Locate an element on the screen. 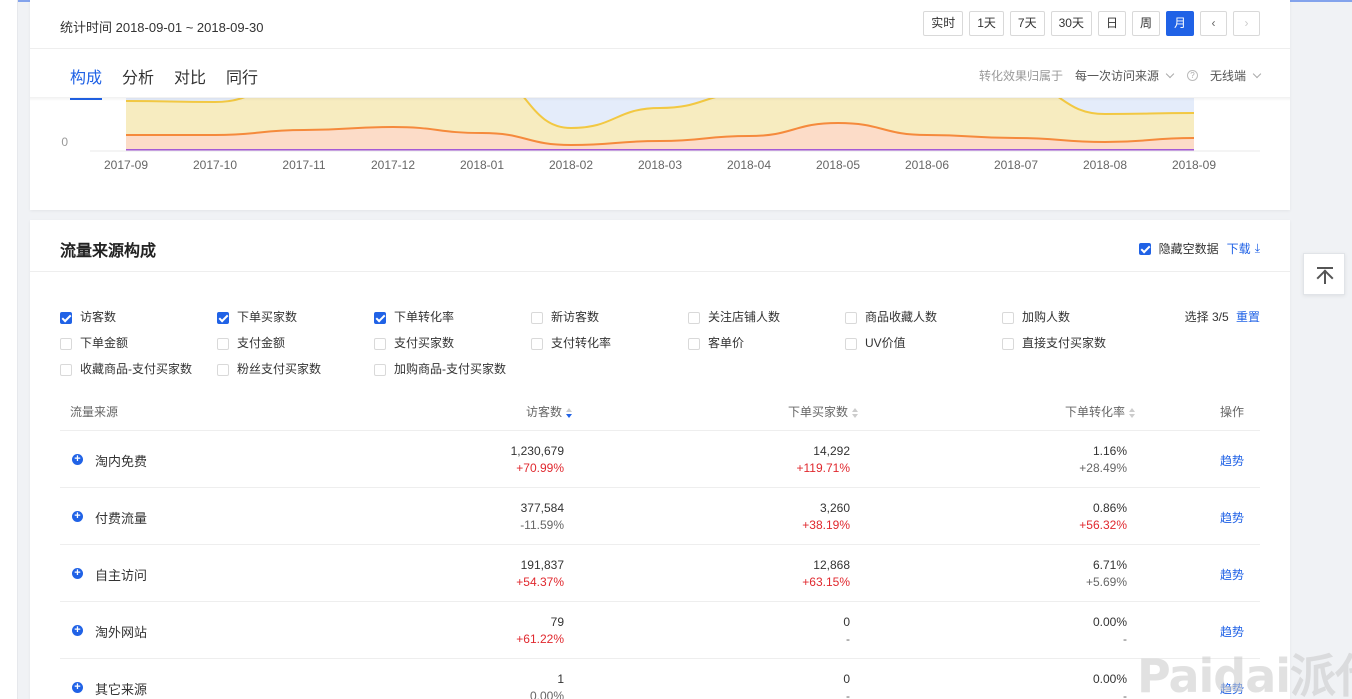 The height and width of the screenshot is (699, 1352). metric-option: 新访客数 is located at coordinates (565, 316).